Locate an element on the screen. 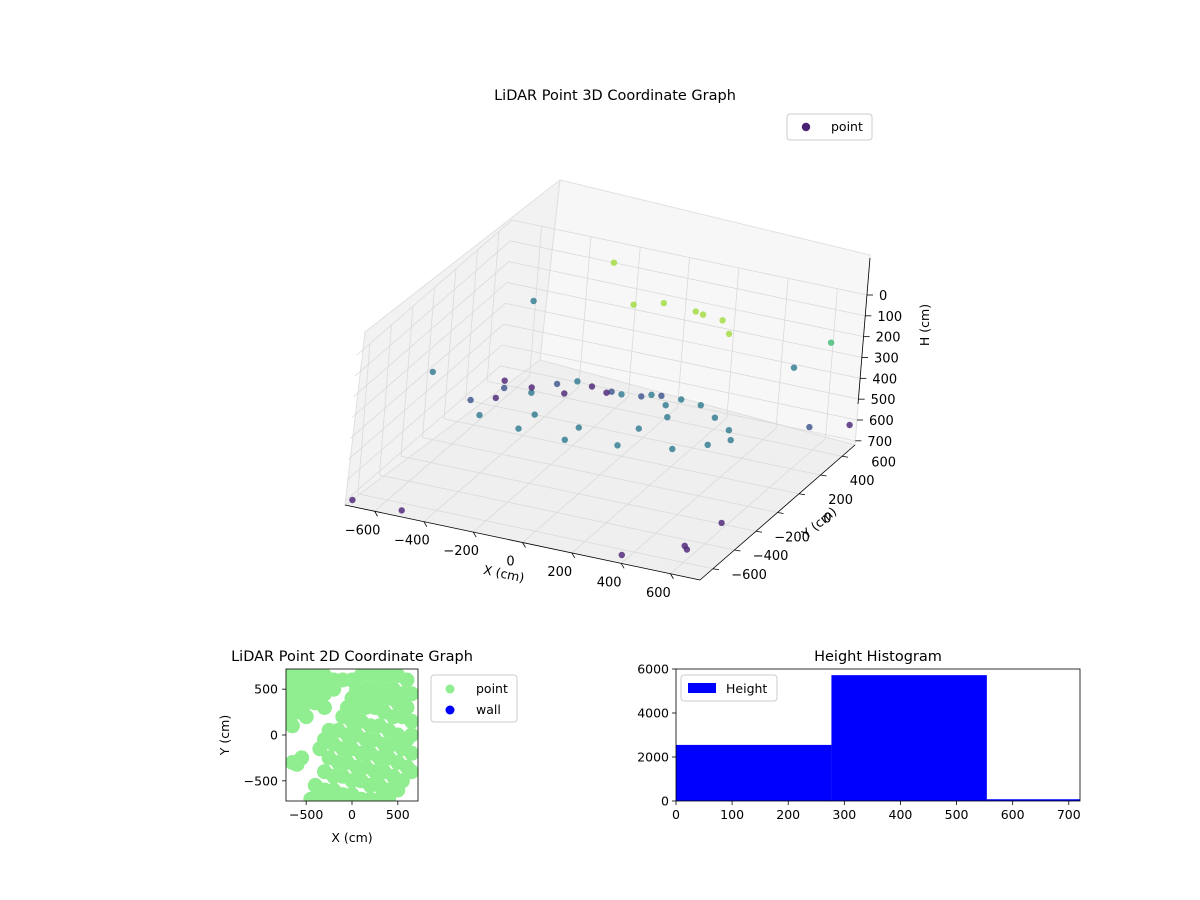 This screenshot has width=1200, height=900. chart-3d-y-ticks: −600 −400 −200 0 200 400 600 is located at coordinates (804, 519).